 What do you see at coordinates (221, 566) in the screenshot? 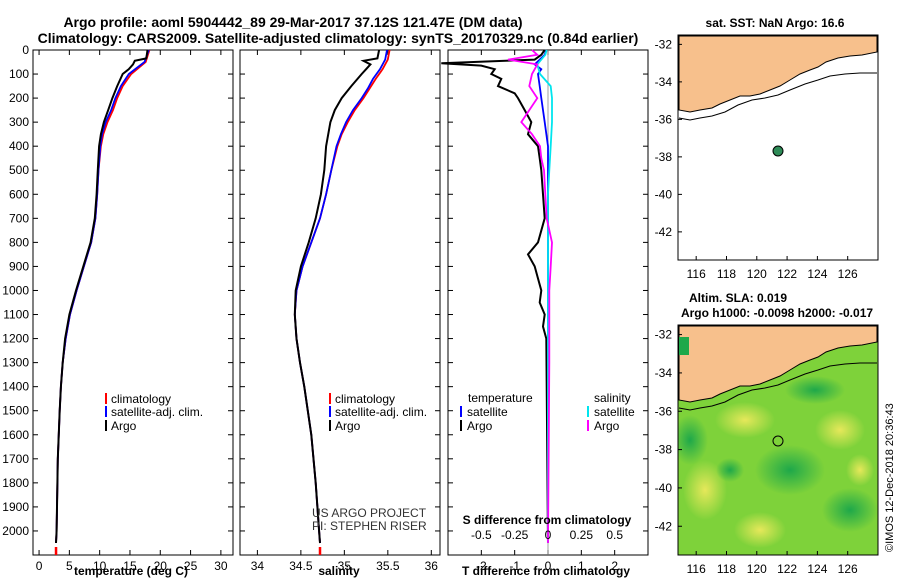
I see `x-tick-label: 30` at bounding box center [221, 566].